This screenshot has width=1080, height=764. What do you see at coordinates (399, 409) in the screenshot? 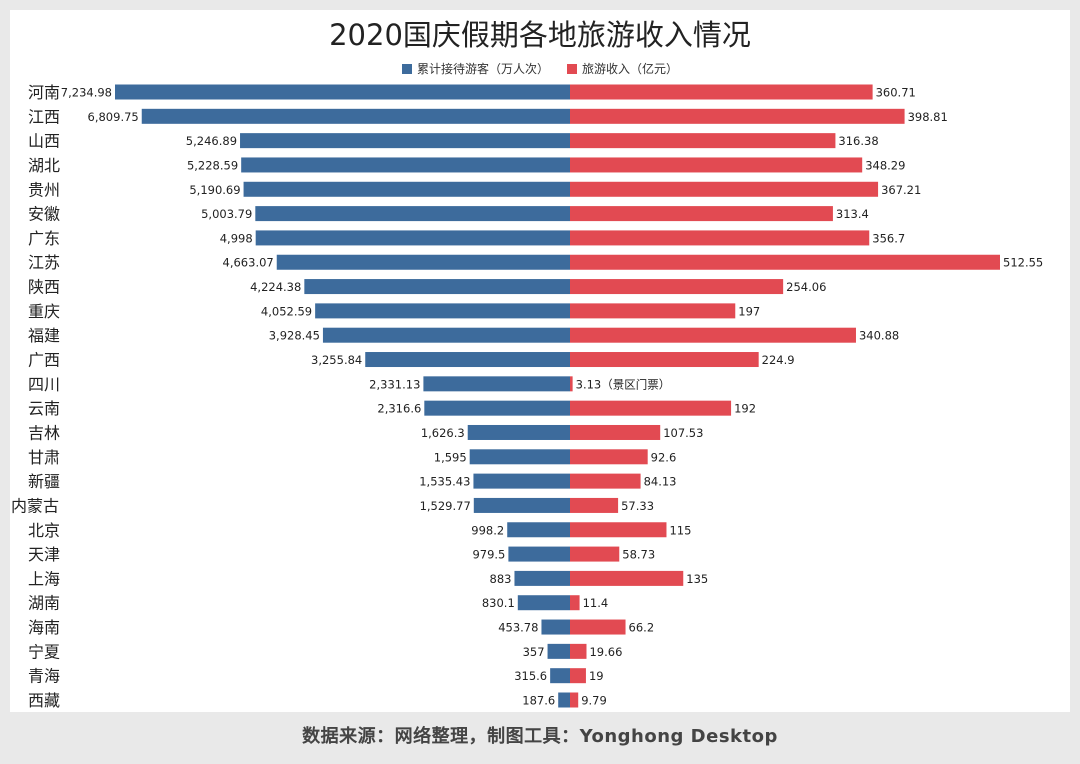
I see `data-label-visitors: 2,316.6` at bounding box center [399, 409].